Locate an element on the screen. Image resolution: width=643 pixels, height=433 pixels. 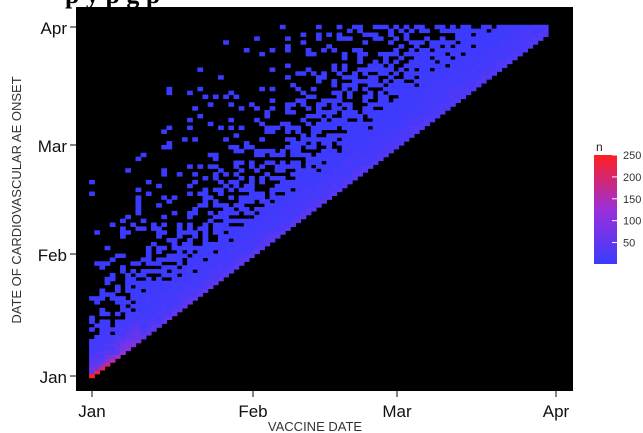
x-tick-label-feb: Feb is located at coordinates (252, 411).